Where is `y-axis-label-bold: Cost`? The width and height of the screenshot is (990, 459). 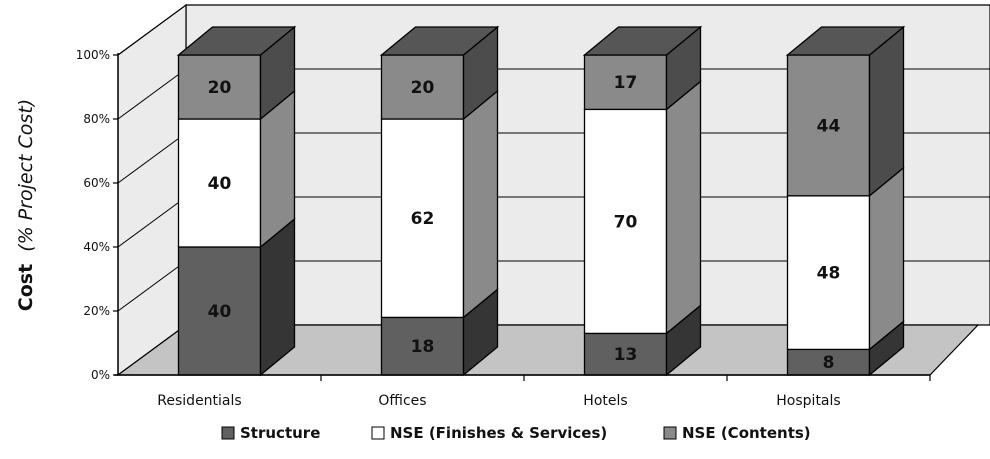 y-axis-label-bold: Cost is located at coordinates (26, 287).